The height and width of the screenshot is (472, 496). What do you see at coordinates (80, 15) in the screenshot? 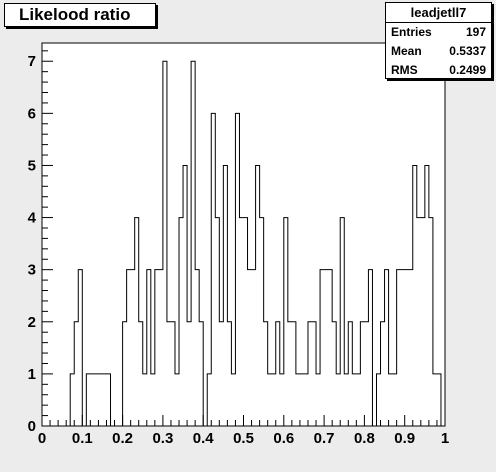
I see `chart-title: Likelood ratio` at bounding box center [80, 15].